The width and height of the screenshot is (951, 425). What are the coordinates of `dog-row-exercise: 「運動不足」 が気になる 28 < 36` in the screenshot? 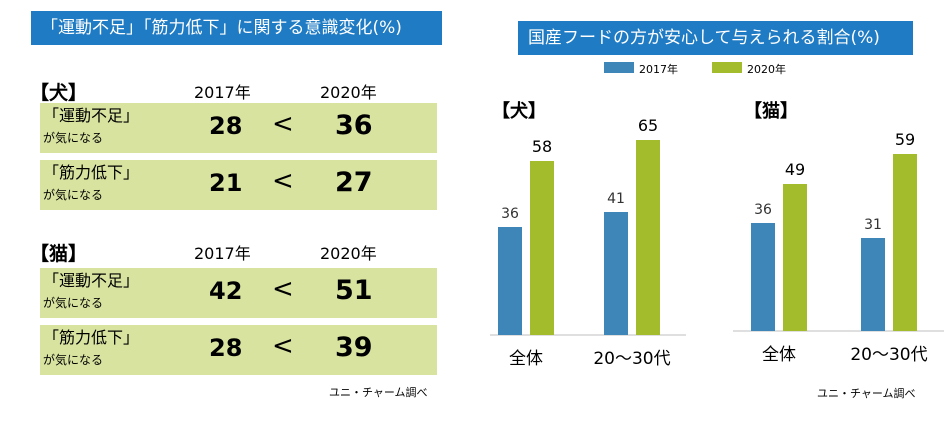 It's located at (238, 128).